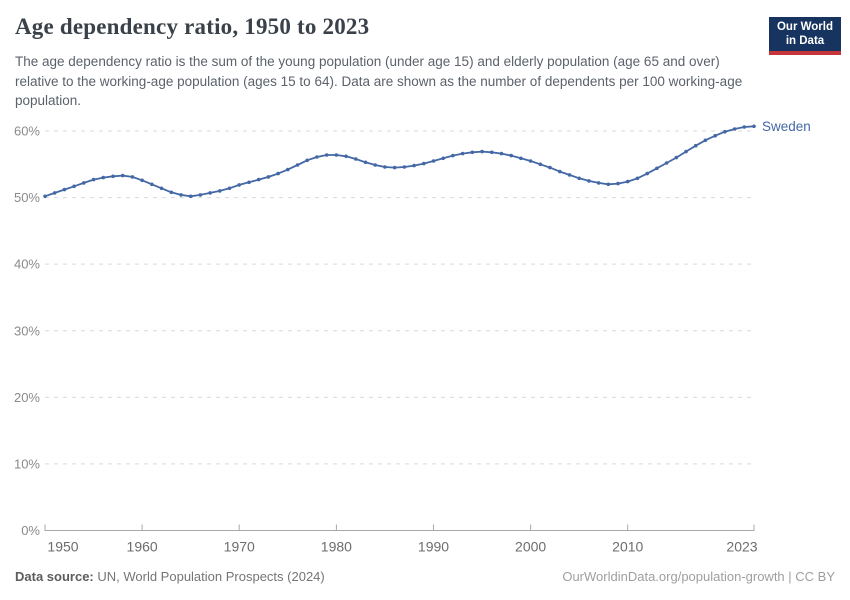  What do you see at coordinates (805, 53) in the screenshot?
I see `owid-logo-red-bar` at bounding box center [805, 53].